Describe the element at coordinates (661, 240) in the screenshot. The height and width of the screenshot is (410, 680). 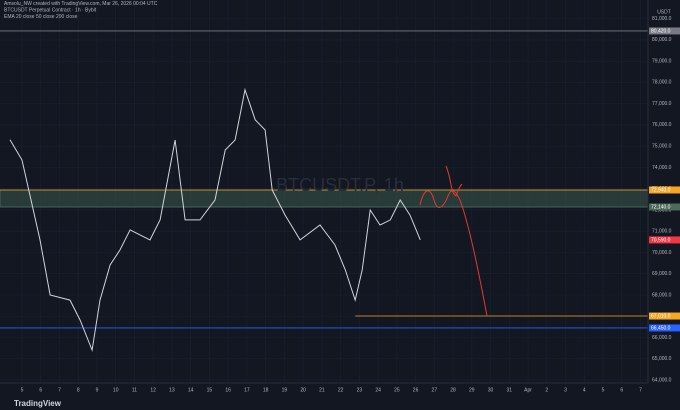
I see `last-price-label: 70,590.0` at that location.